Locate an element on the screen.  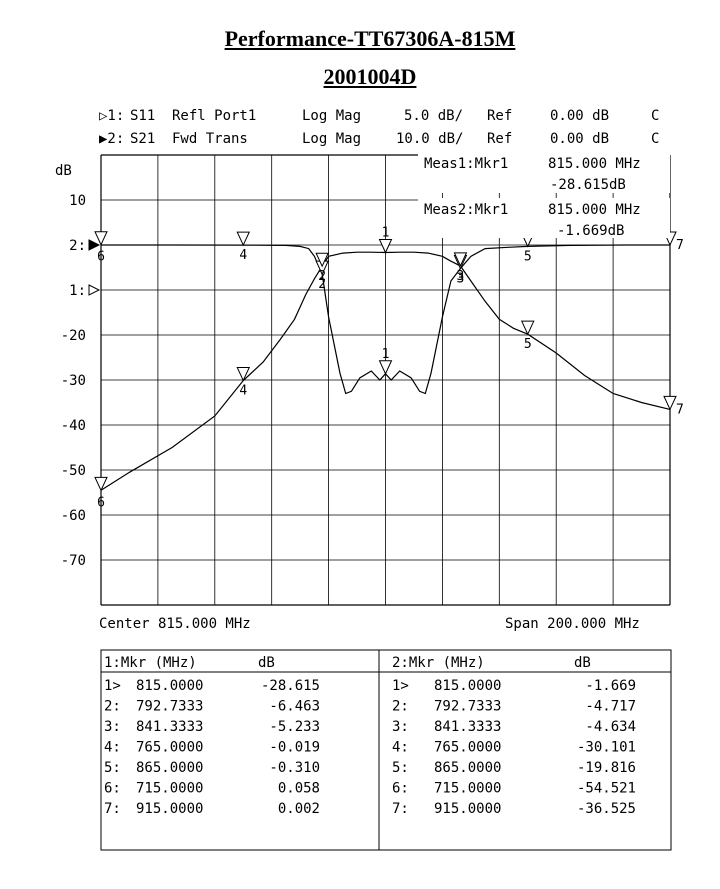
table-cell-freq: 715.0000 is located at coordinates (467, 789).